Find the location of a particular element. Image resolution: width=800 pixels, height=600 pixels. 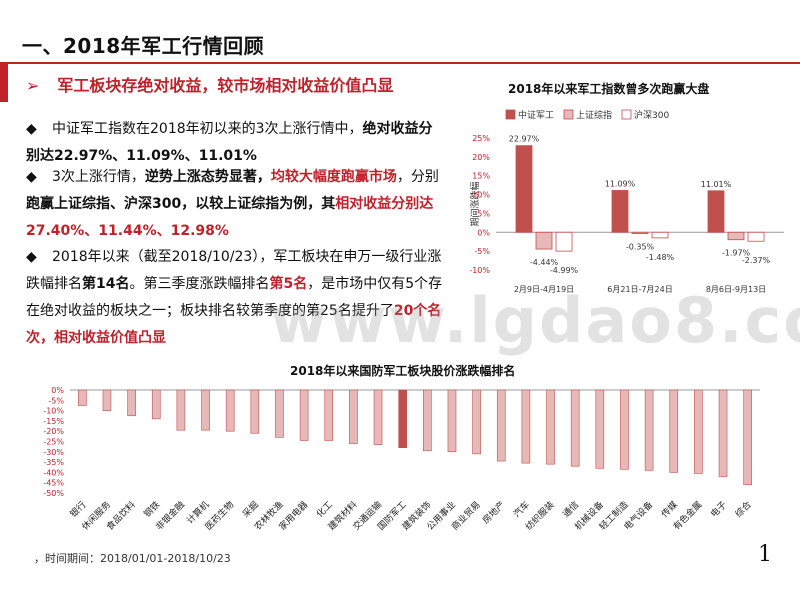

bullet-2-text-f: 相对收益分别达27.40%、11.44%、12.98% is located at coordinates (230, 217).